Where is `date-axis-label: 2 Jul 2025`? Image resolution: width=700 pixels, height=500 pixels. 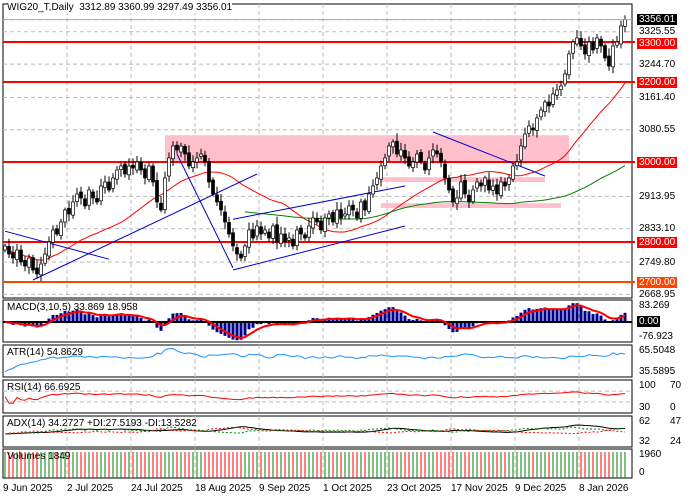 date-axis-label: 2 Jul 2025 is located at coordinates (90, 488).